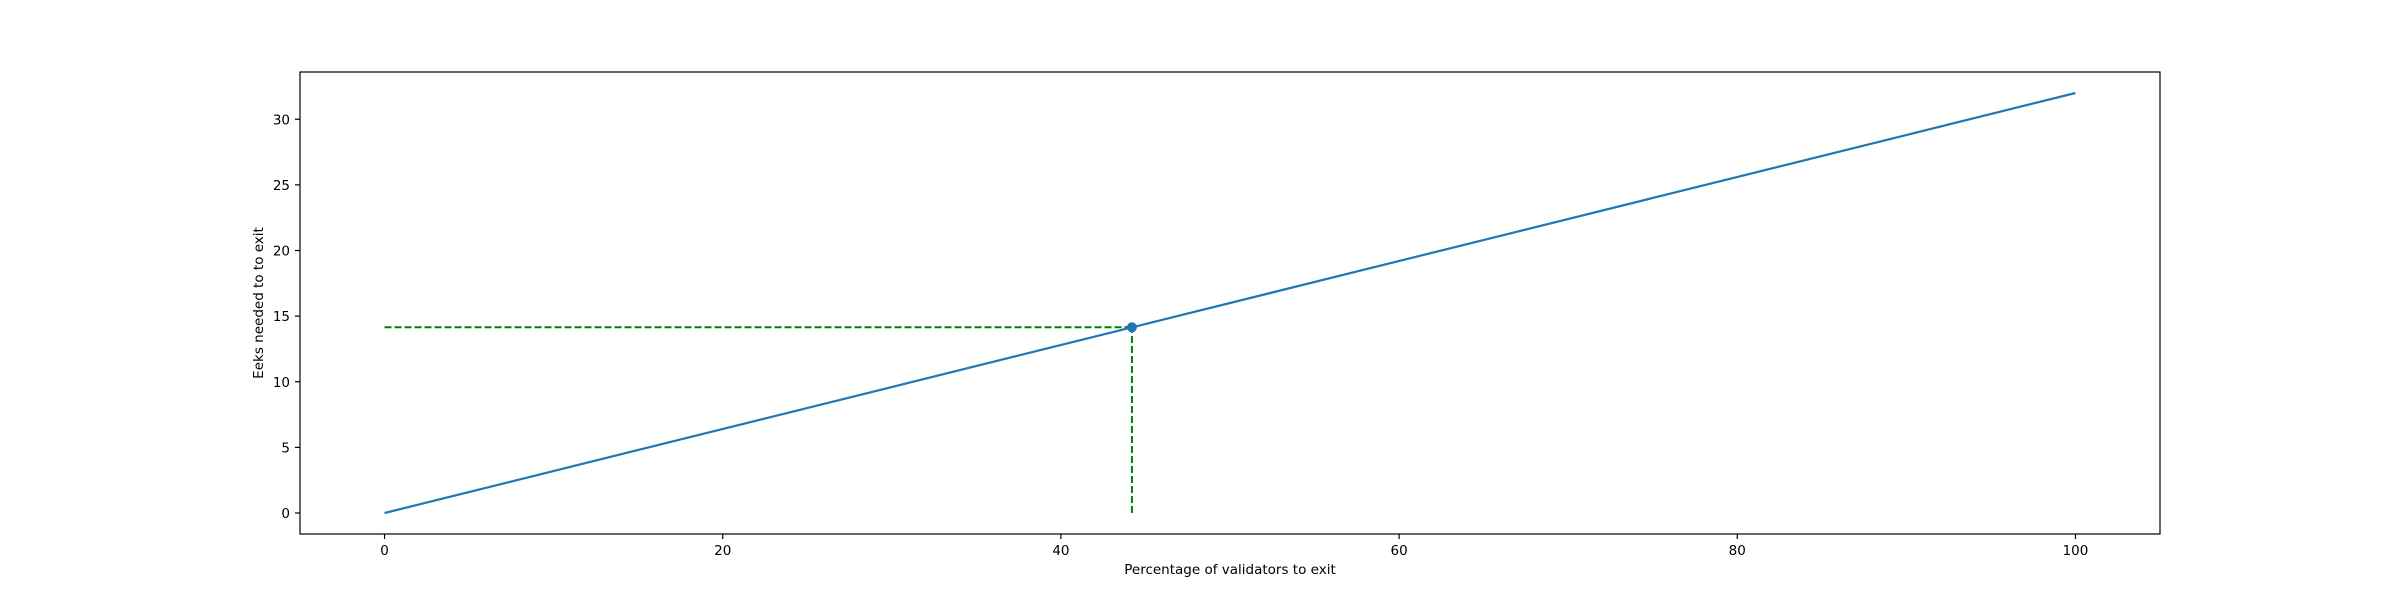 The image size is (2400, 600). I want to click on y-axis-label: Eeks needed to to exit, so click(259, 303).